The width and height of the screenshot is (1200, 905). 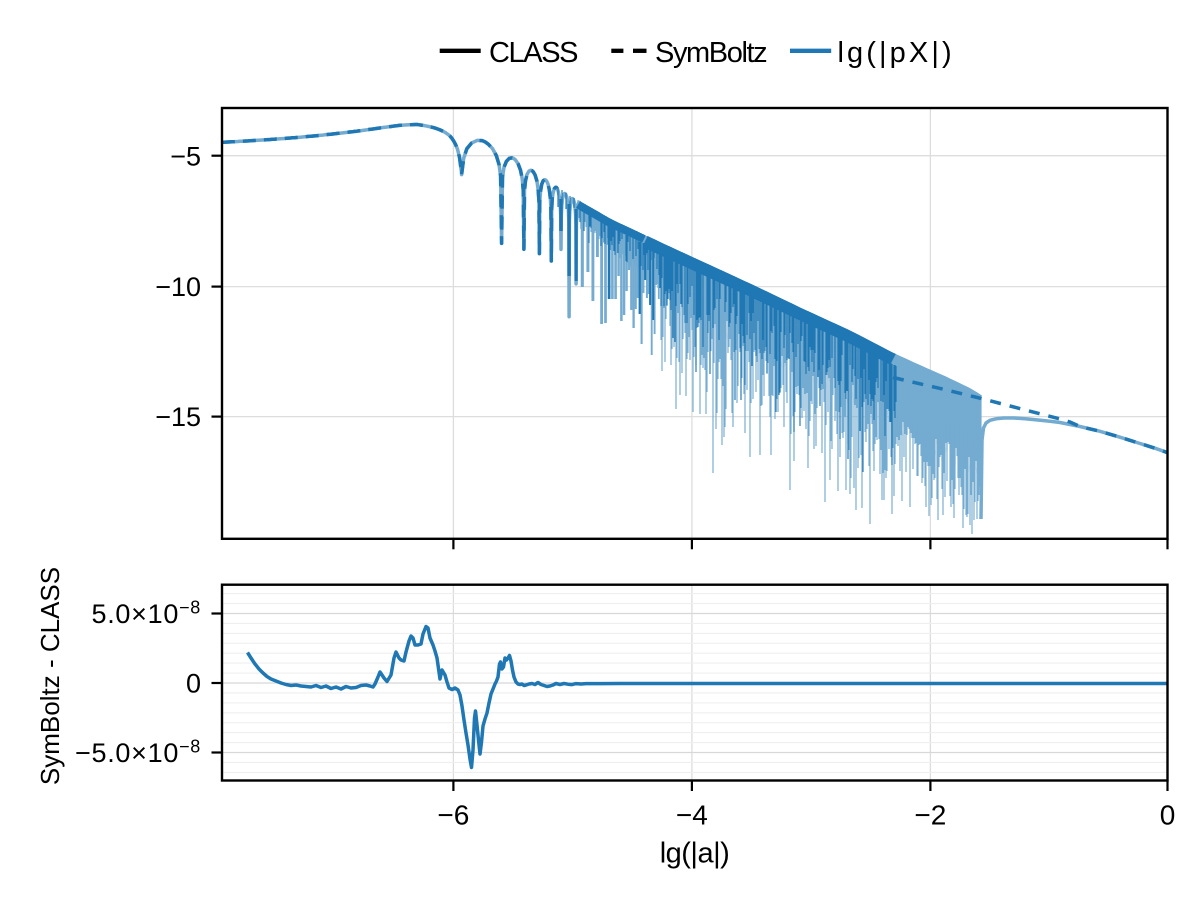 I want to click on svg-text: −10, so click(x=178, y=287).